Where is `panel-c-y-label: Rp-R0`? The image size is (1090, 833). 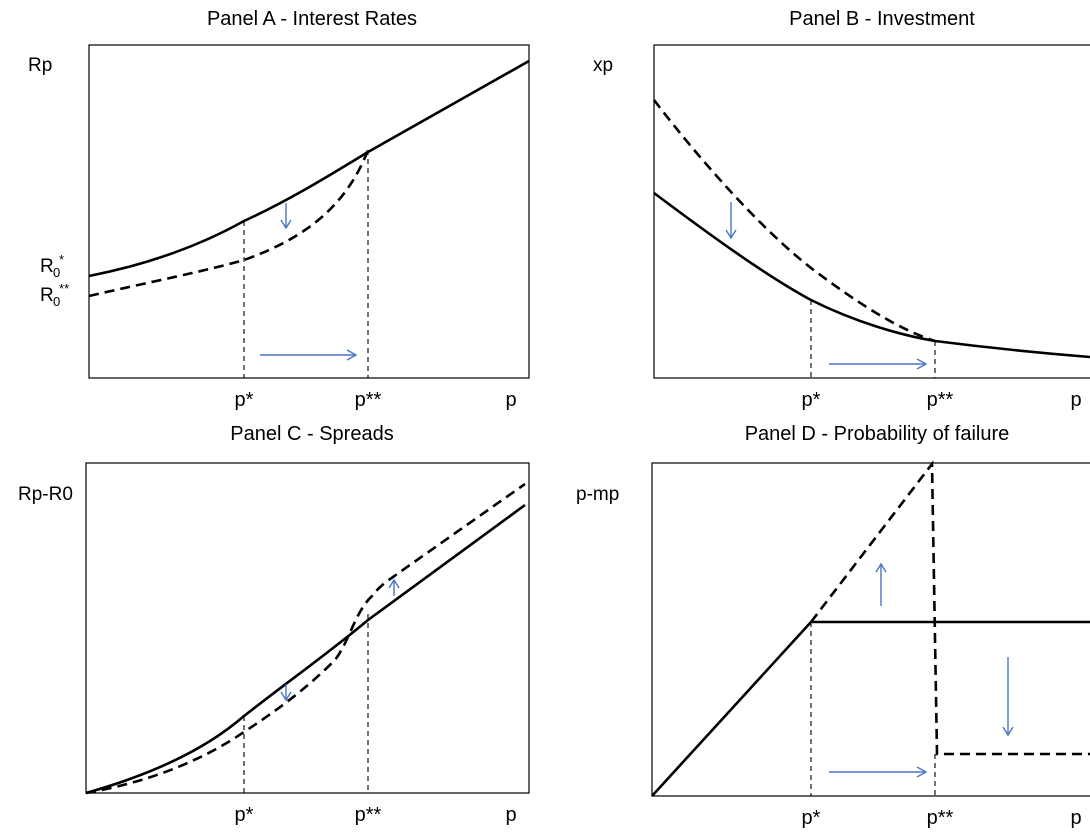
panel-c-y-label: Rp-R0 is located at coordinates (45, 494).